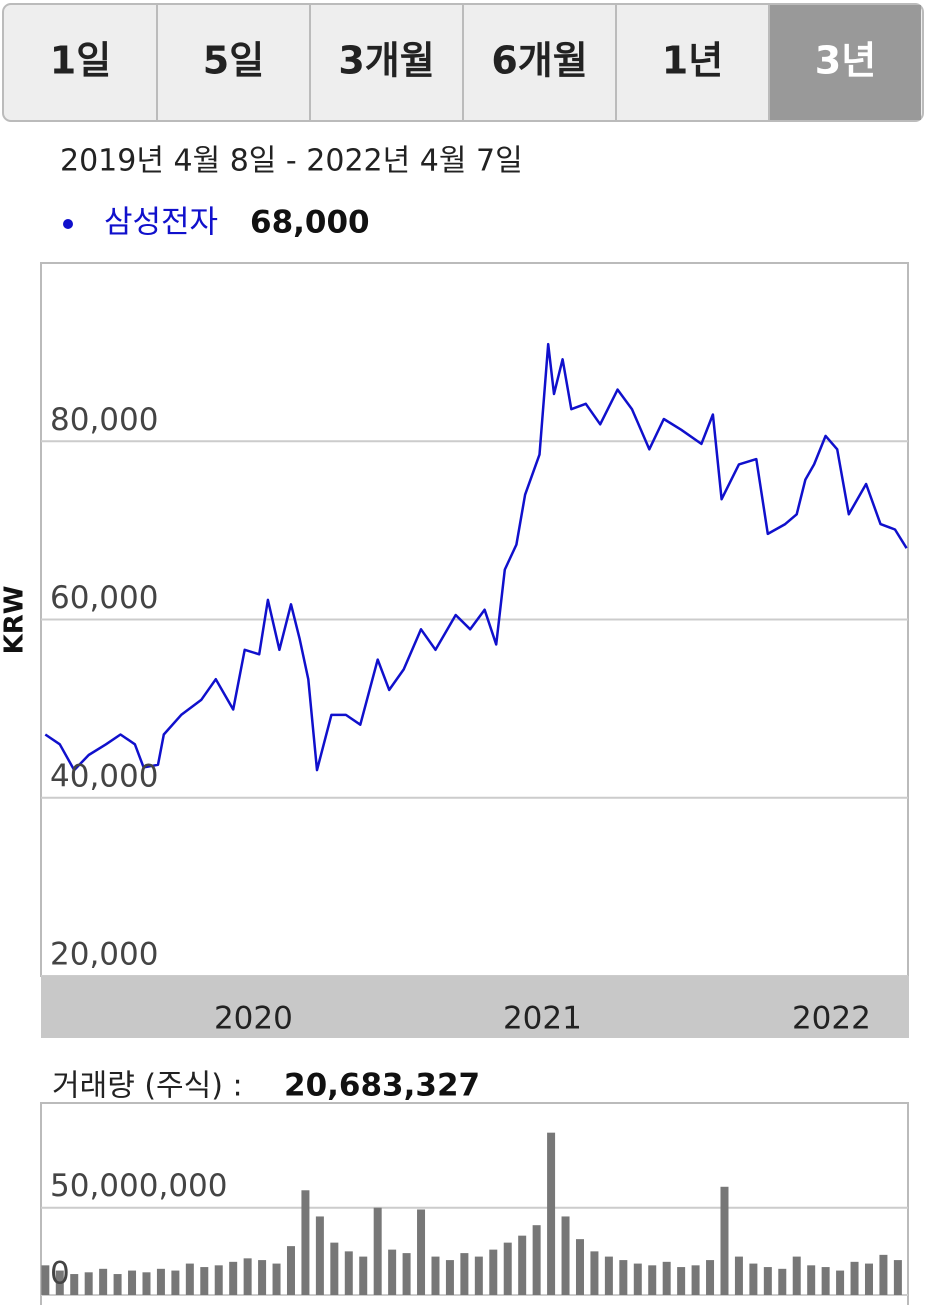 The width and height of the screenshot is (929, 1305). I want to click on legend-dot, so click(68, 224).